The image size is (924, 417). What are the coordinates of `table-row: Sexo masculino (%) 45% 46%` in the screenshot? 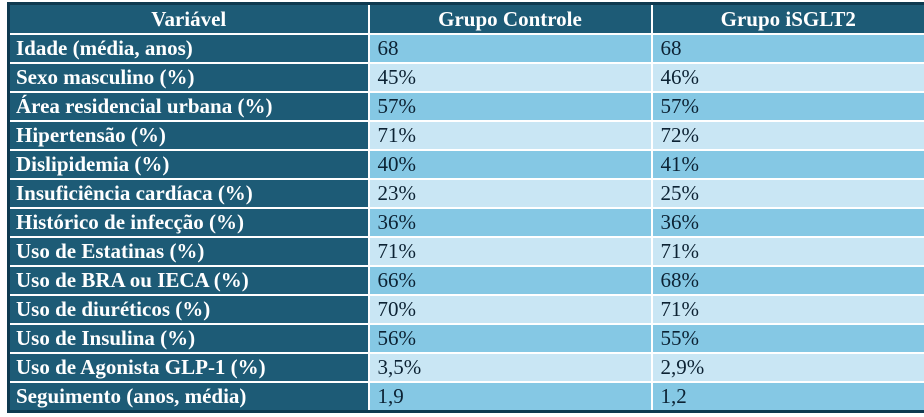 It's located at (465, 77).